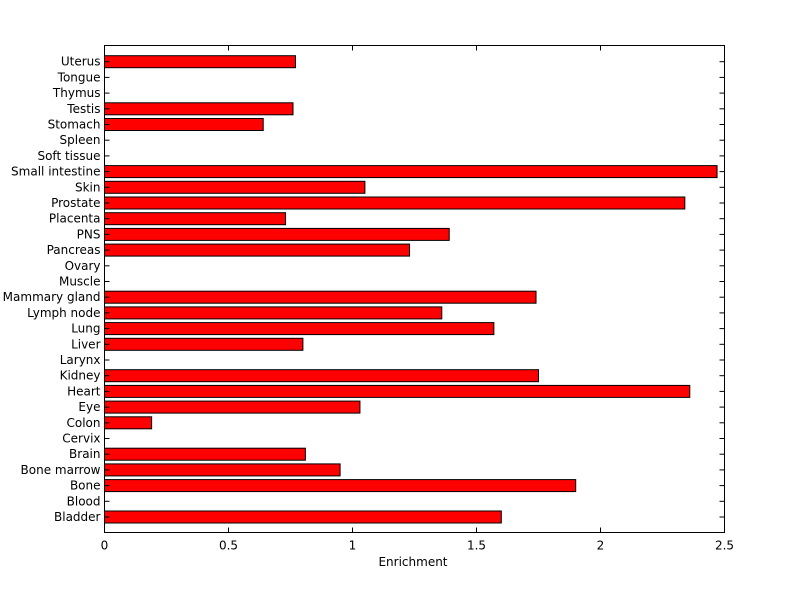 The image size is (800, 599). What do you see at coordinates (80, 360) in the screenshot?
I see `y-tick-label: Larynx` at bounding box center [80, 360].